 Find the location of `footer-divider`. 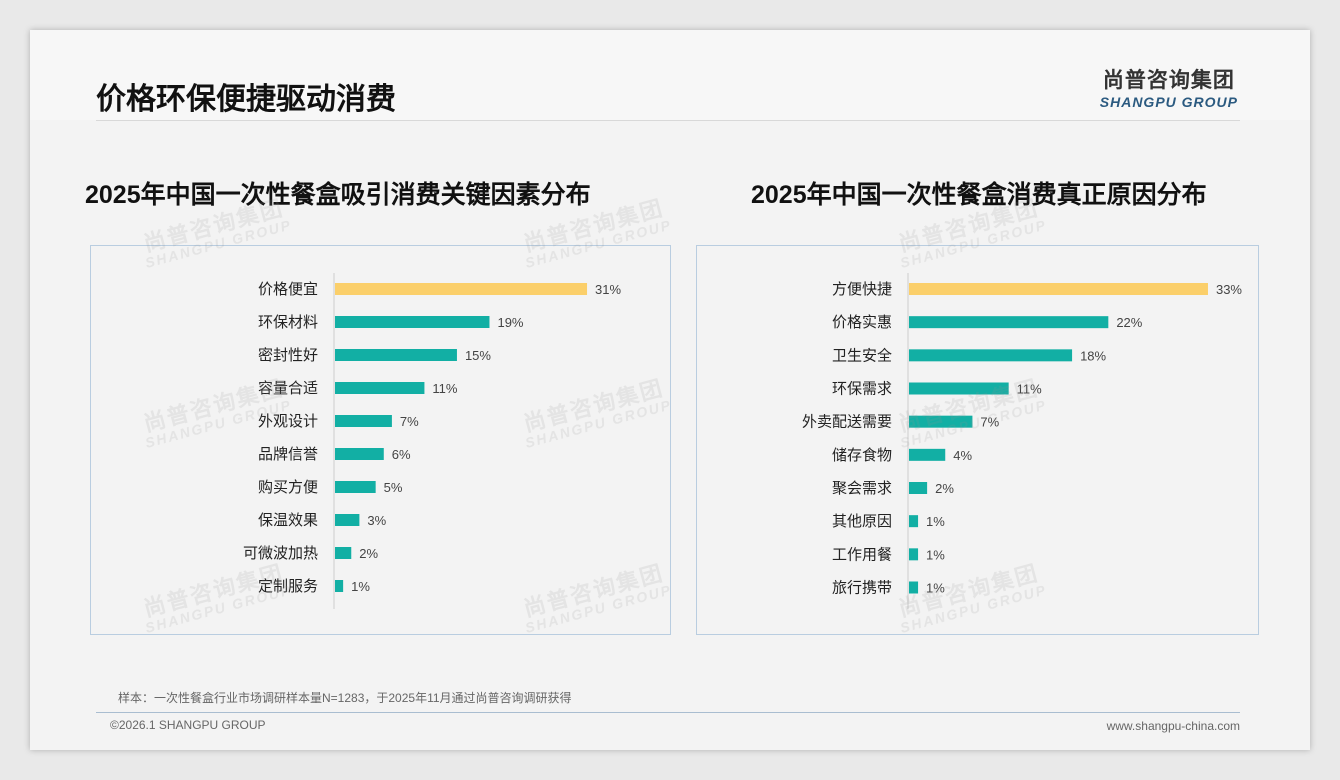

footer-divider is located at coordinates (668, 712).